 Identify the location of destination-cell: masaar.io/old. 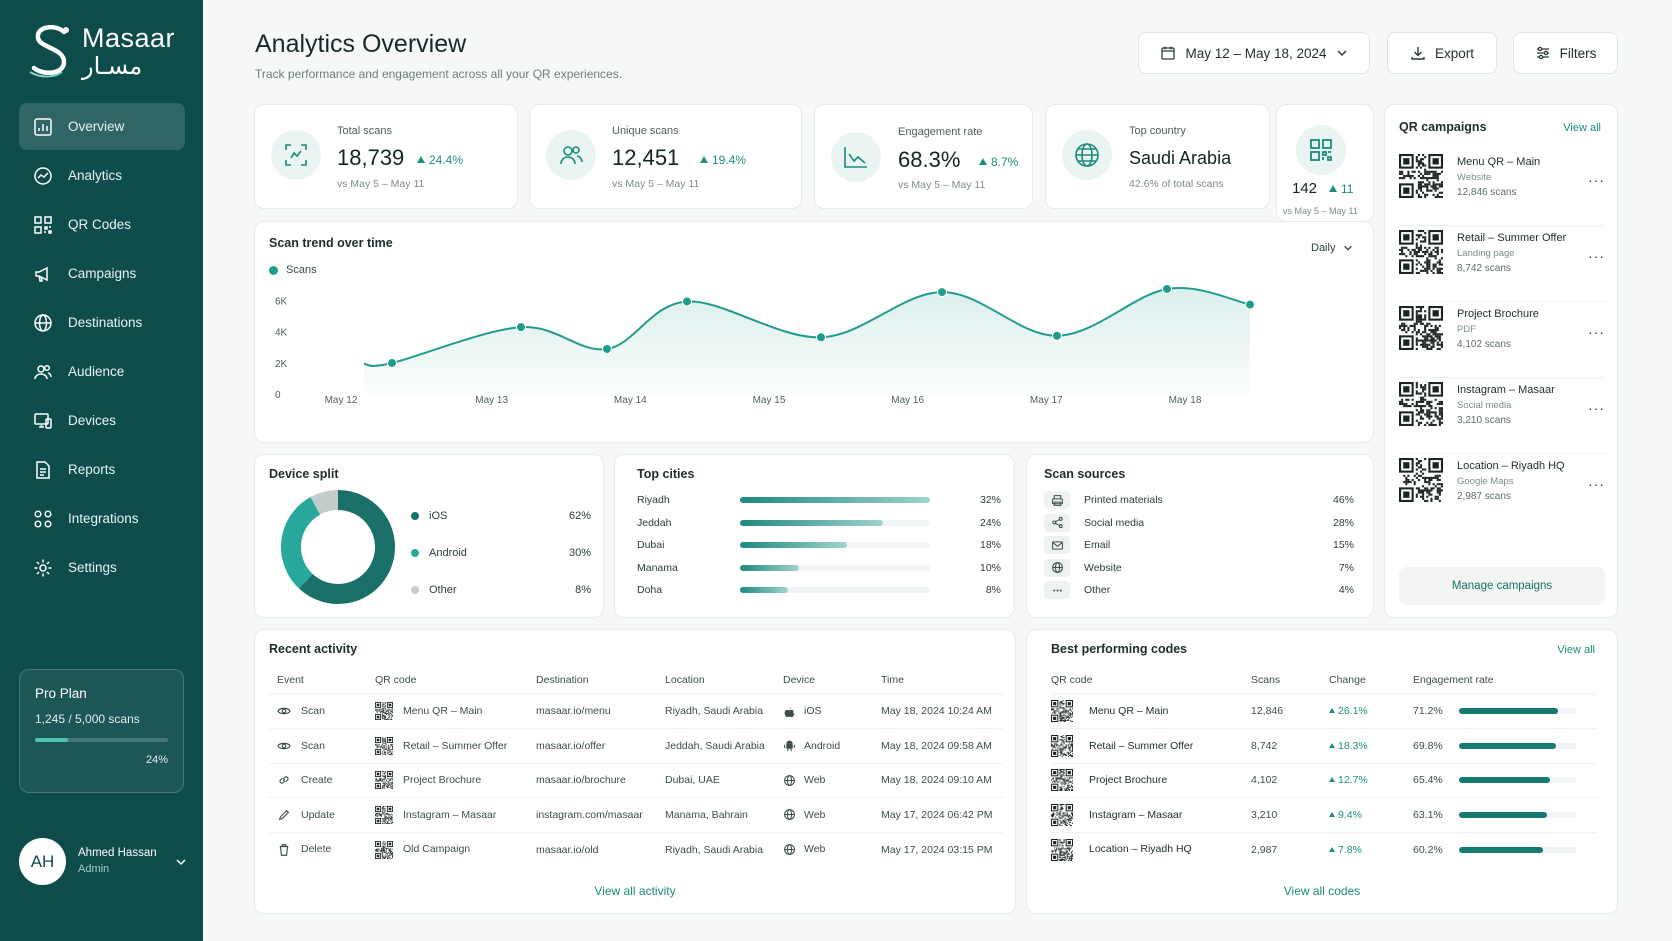
(592, 849).